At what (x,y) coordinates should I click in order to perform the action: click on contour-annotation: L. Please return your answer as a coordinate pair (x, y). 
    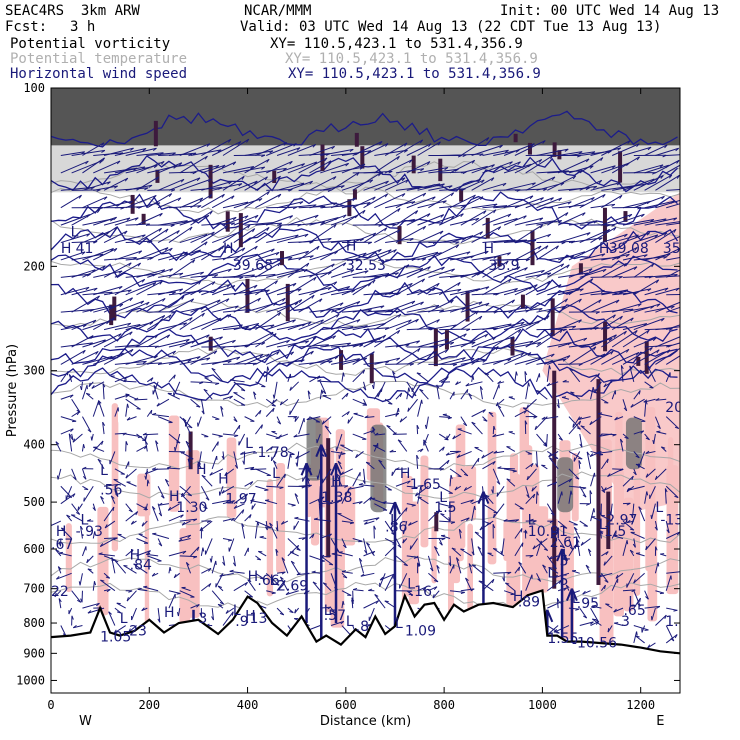
    Looking at the image, I should click on (328, 611).